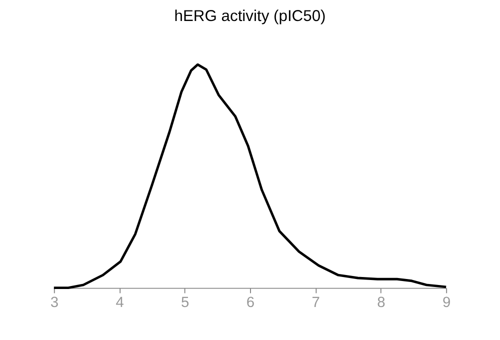 The image size is (500, 340). I want to click on x-tick-label: 8, so click(381, 302).